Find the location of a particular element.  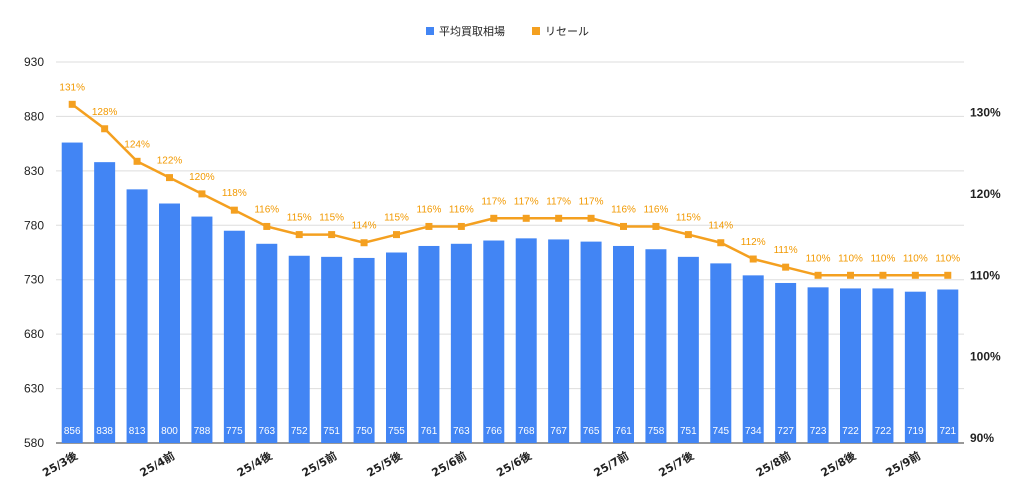

y-tick-label: 930 is located at coordinates (34, 62).